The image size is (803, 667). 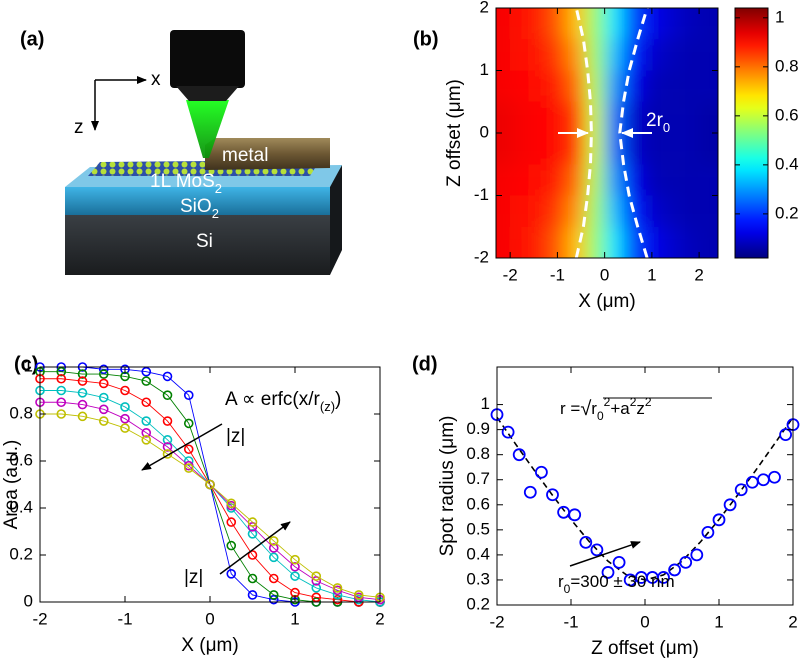 I want to click on formula-part: A ∝ erfc(x/r, so click(x=273, y=399).